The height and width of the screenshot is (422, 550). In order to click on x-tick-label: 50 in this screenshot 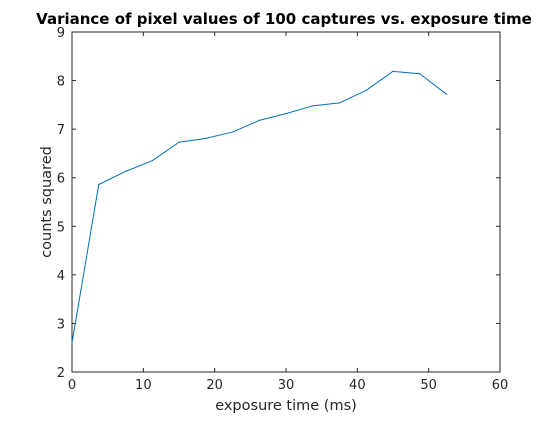, I will do `click(428, 385)`.